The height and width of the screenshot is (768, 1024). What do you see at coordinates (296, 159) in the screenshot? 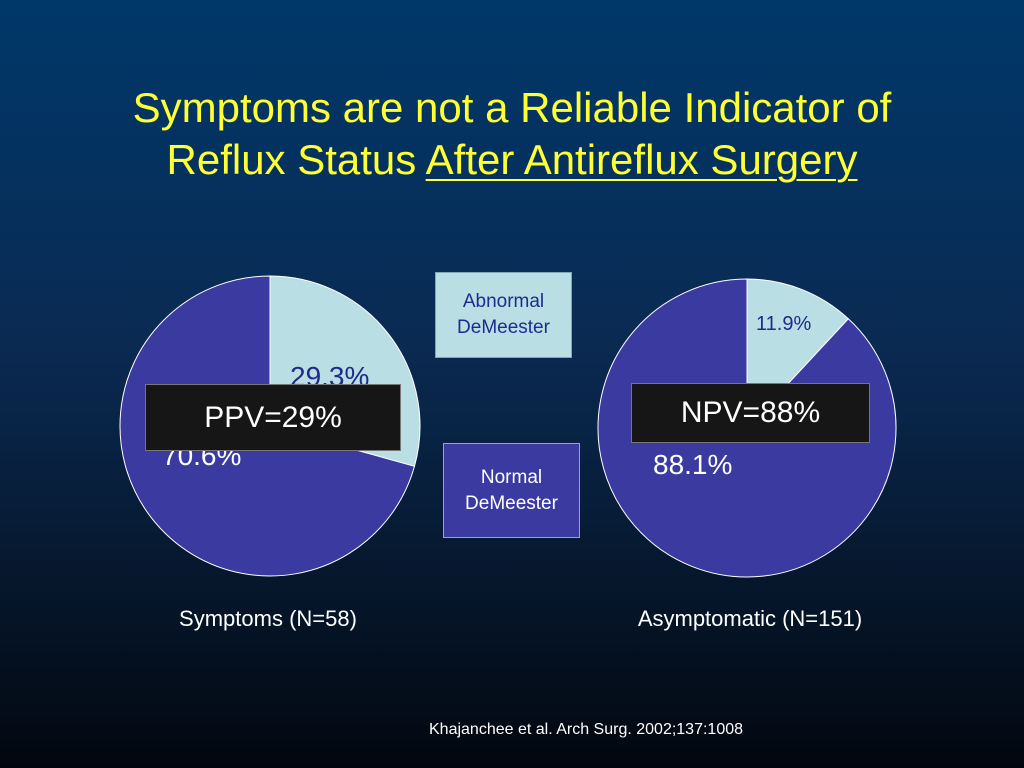
I see `title-line2-plain: Reflux Status` at bounding box center [296, 159].